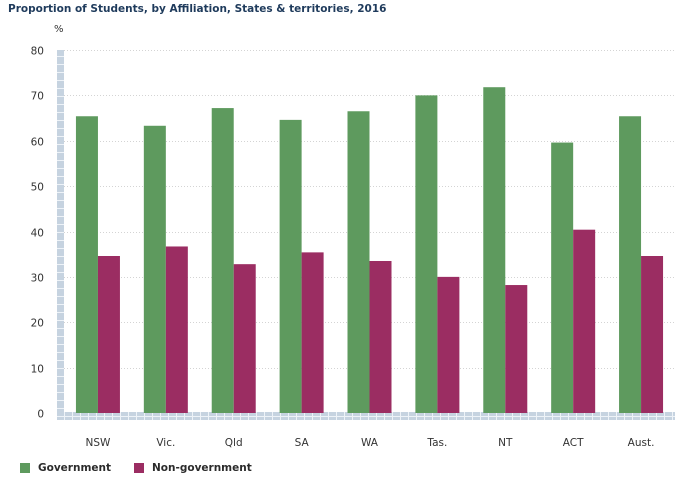 This screenshot has width=700, height=488. Describe the element at coordinates (60, 232) in the screenshot. I see `y-axis-wall` at that location.